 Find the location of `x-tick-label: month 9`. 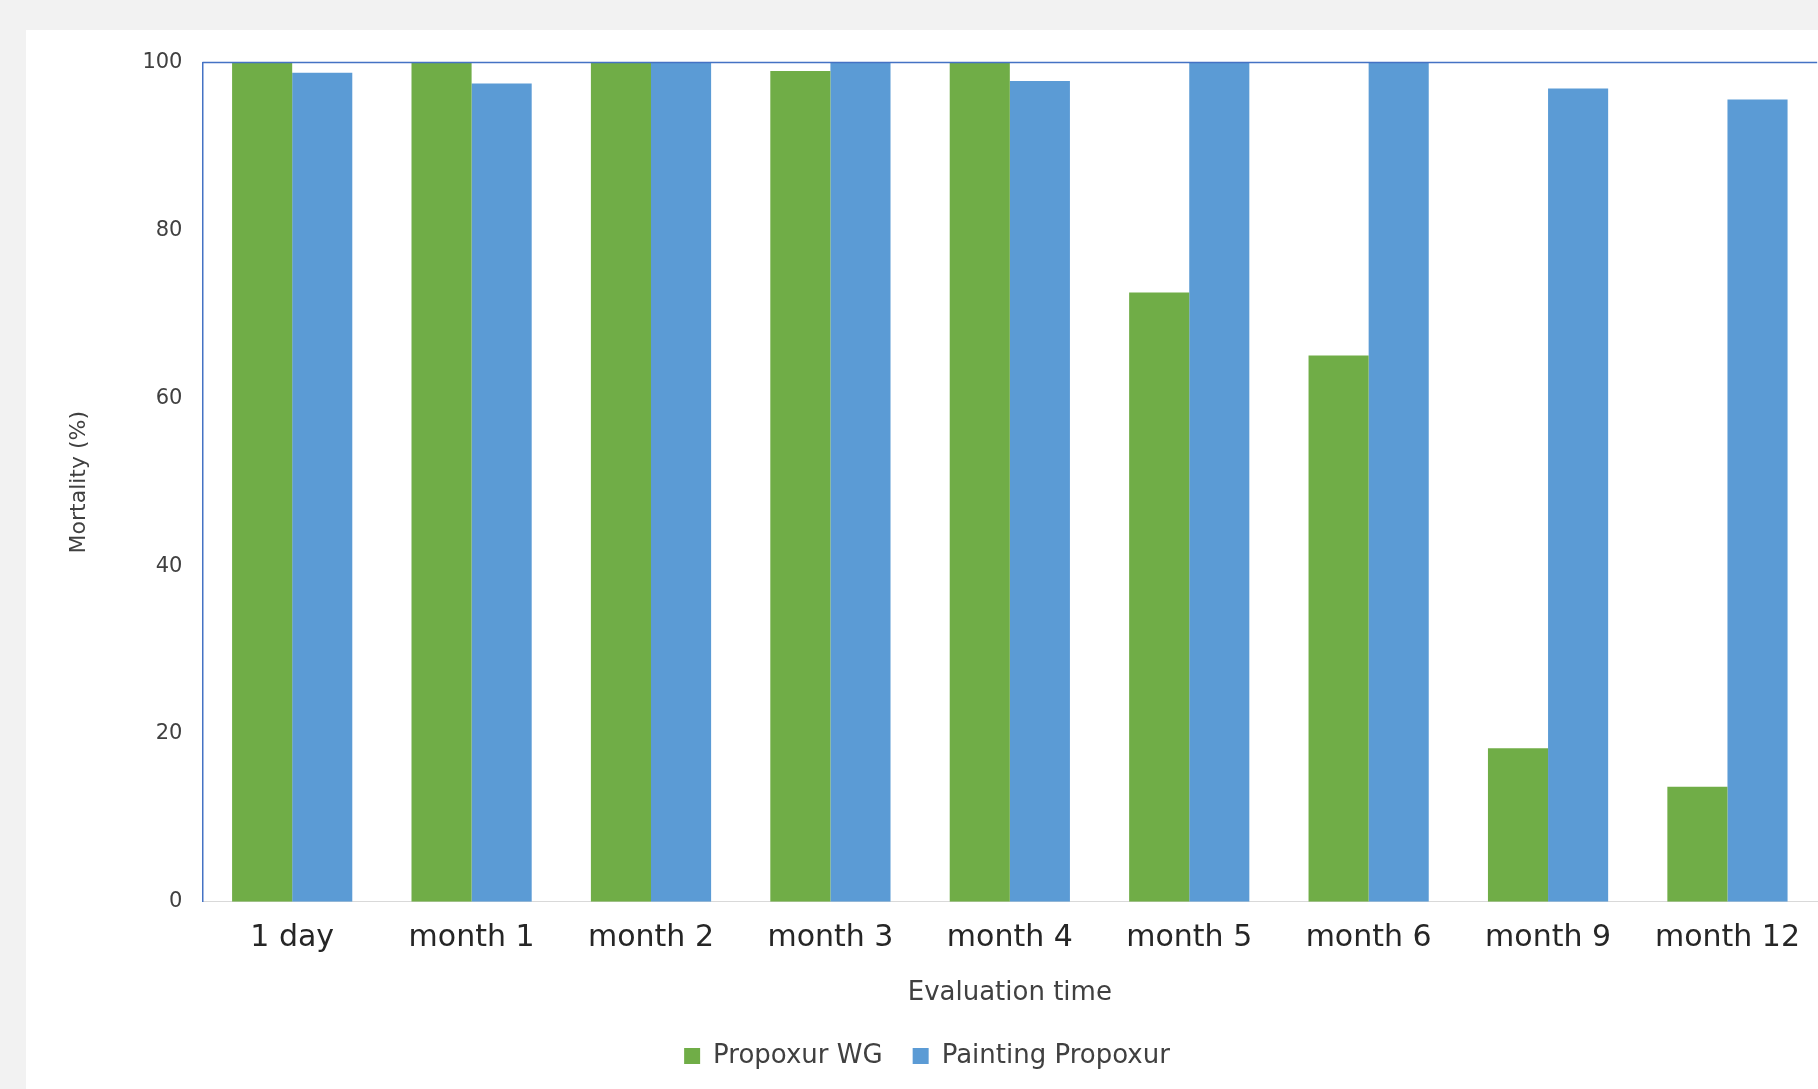

x-tick-label: month 9 is located at coordinates (1548, 935).